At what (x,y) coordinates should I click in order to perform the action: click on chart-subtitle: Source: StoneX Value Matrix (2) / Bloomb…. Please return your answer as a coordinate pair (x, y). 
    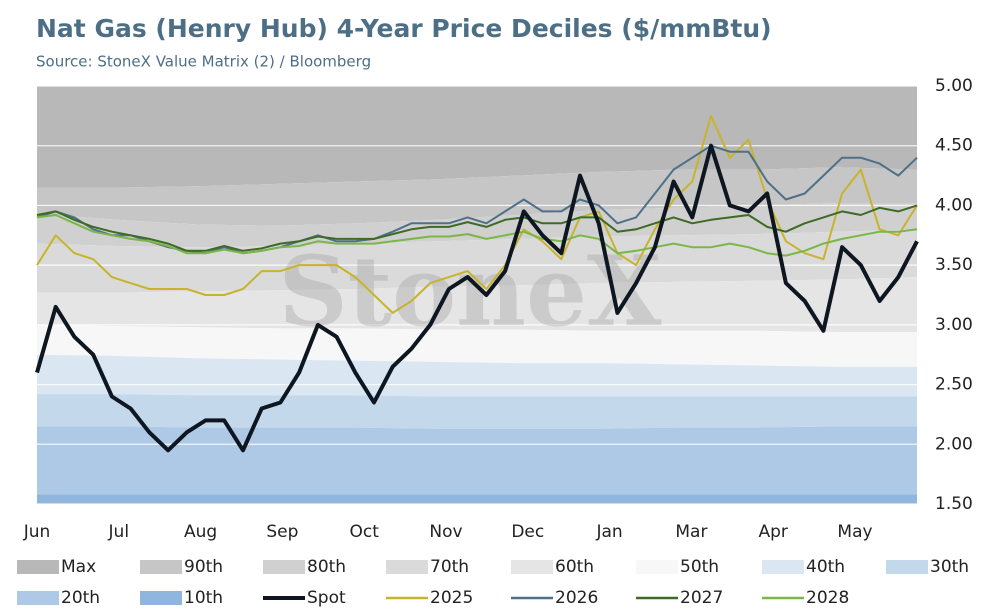
    Looking at the image, I should click on (203, 62).